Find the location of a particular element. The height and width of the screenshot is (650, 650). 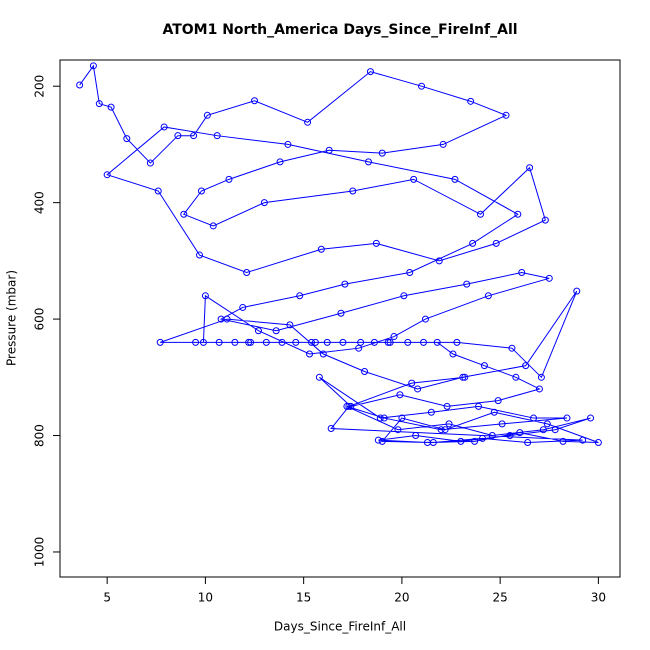

x-axis-label: Days_Since_FireInf_All is located at coordinates (340, 627).